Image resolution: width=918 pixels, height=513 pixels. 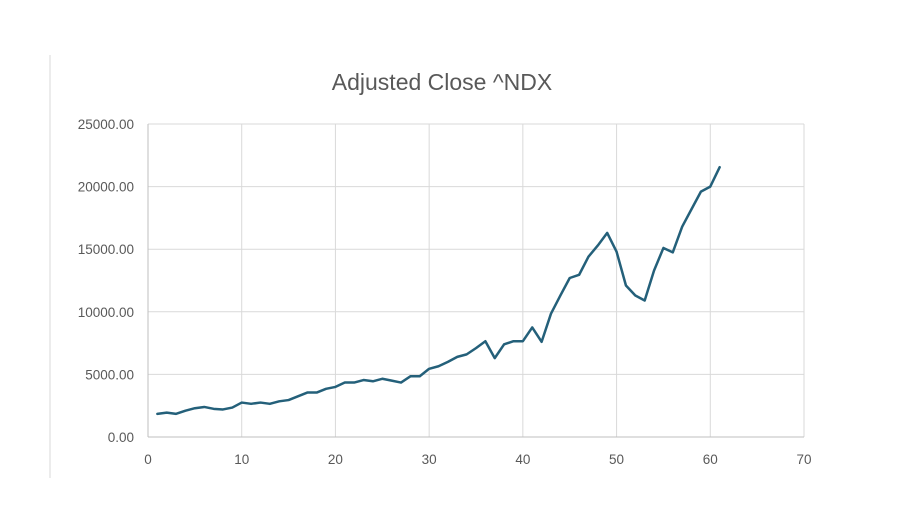 What do you see at coordinates (106, 312) in the screenshot?
I see `y-tick-label: 10000.00` at bounding box center [106, 312].